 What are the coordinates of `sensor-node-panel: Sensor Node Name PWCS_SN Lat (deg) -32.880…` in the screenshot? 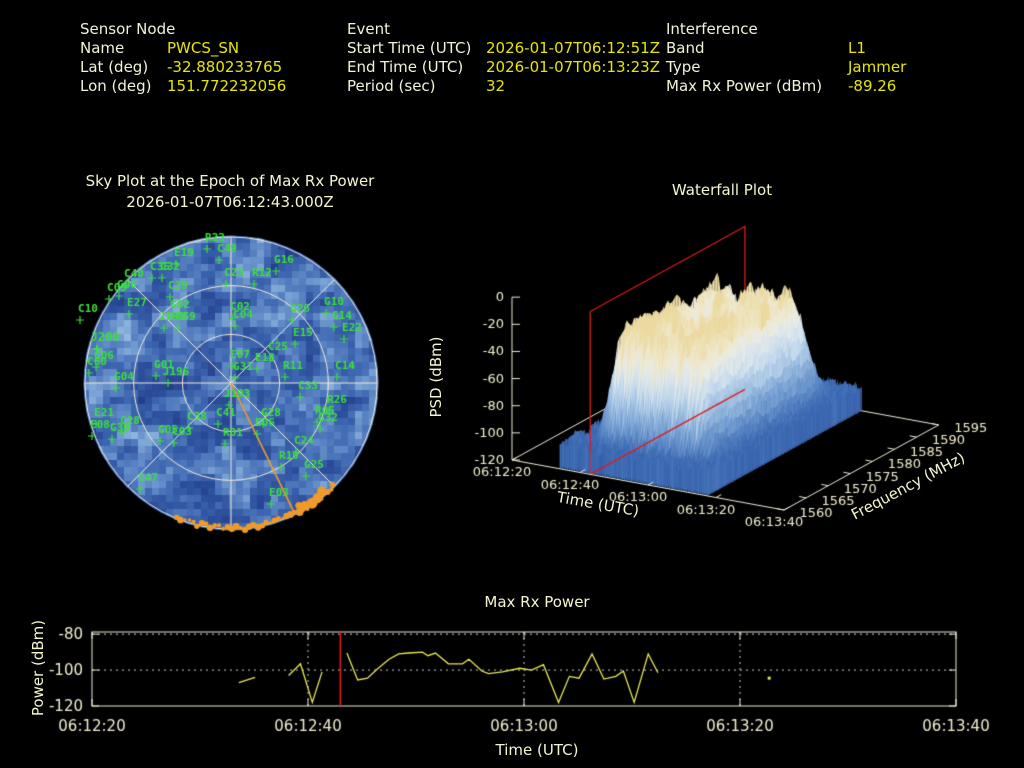 It's located at (183, 58).